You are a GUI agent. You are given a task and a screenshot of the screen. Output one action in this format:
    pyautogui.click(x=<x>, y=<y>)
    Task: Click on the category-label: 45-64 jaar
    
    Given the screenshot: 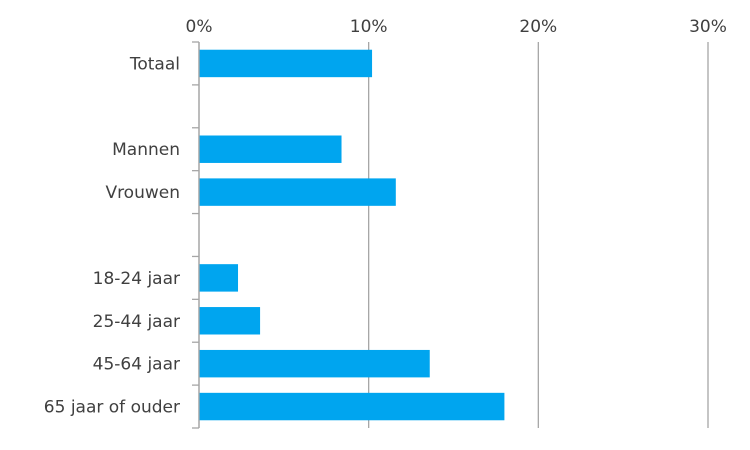 What is the action you would take?
    pyautogui.click(x=136, y=365)
    